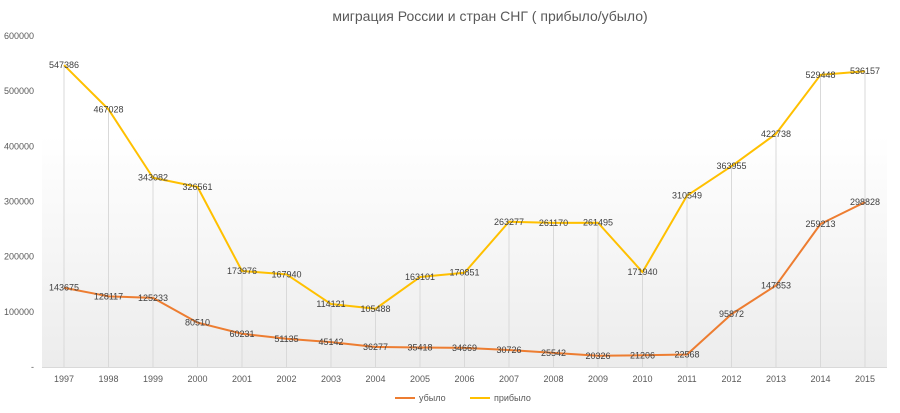 The height and width of the screenshot is (413, 900). I want to click on data-label: 363955, so click(731, 166).